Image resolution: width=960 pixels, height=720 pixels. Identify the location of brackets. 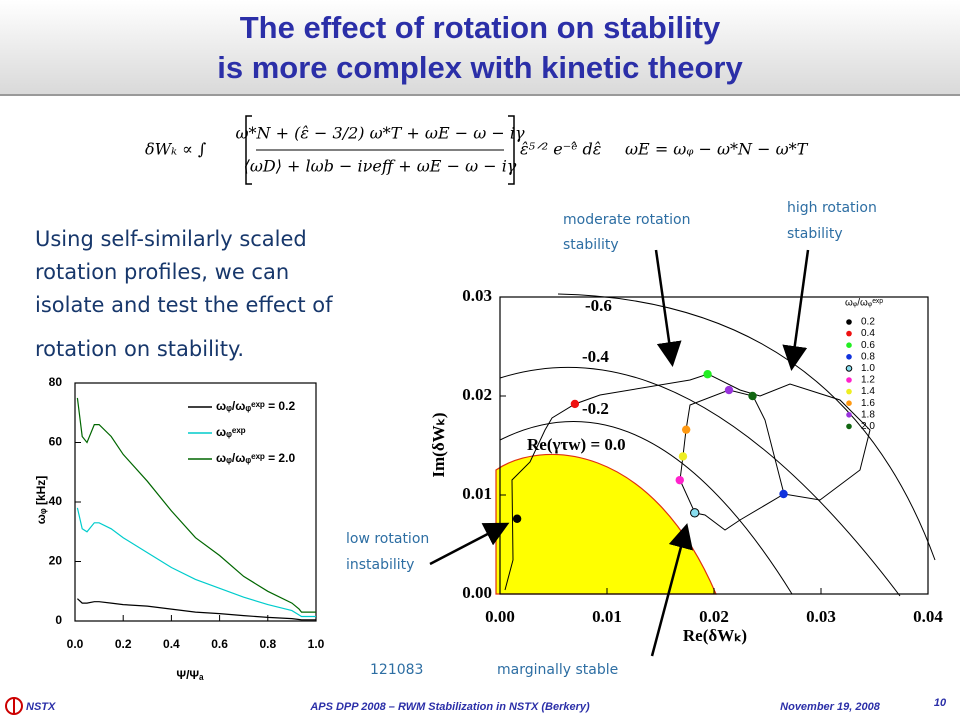
(380, 150).